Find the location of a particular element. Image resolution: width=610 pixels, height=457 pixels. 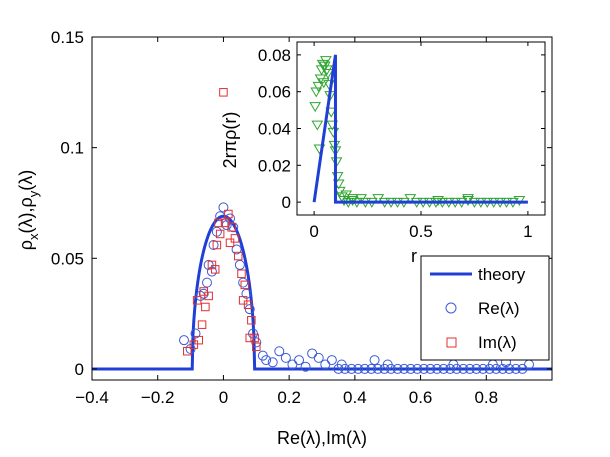

y-label-tail: (λ) is located at coordinates (26, 180).